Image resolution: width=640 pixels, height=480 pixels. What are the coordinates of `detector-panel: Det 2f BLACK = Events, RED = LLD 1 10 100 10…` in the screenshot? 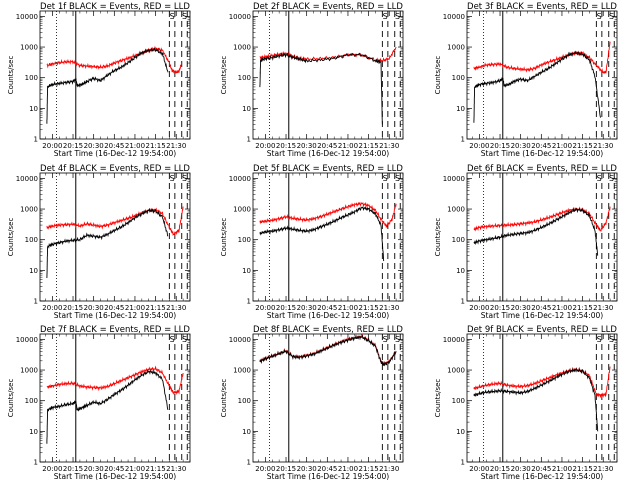 It's located at (311, 80).